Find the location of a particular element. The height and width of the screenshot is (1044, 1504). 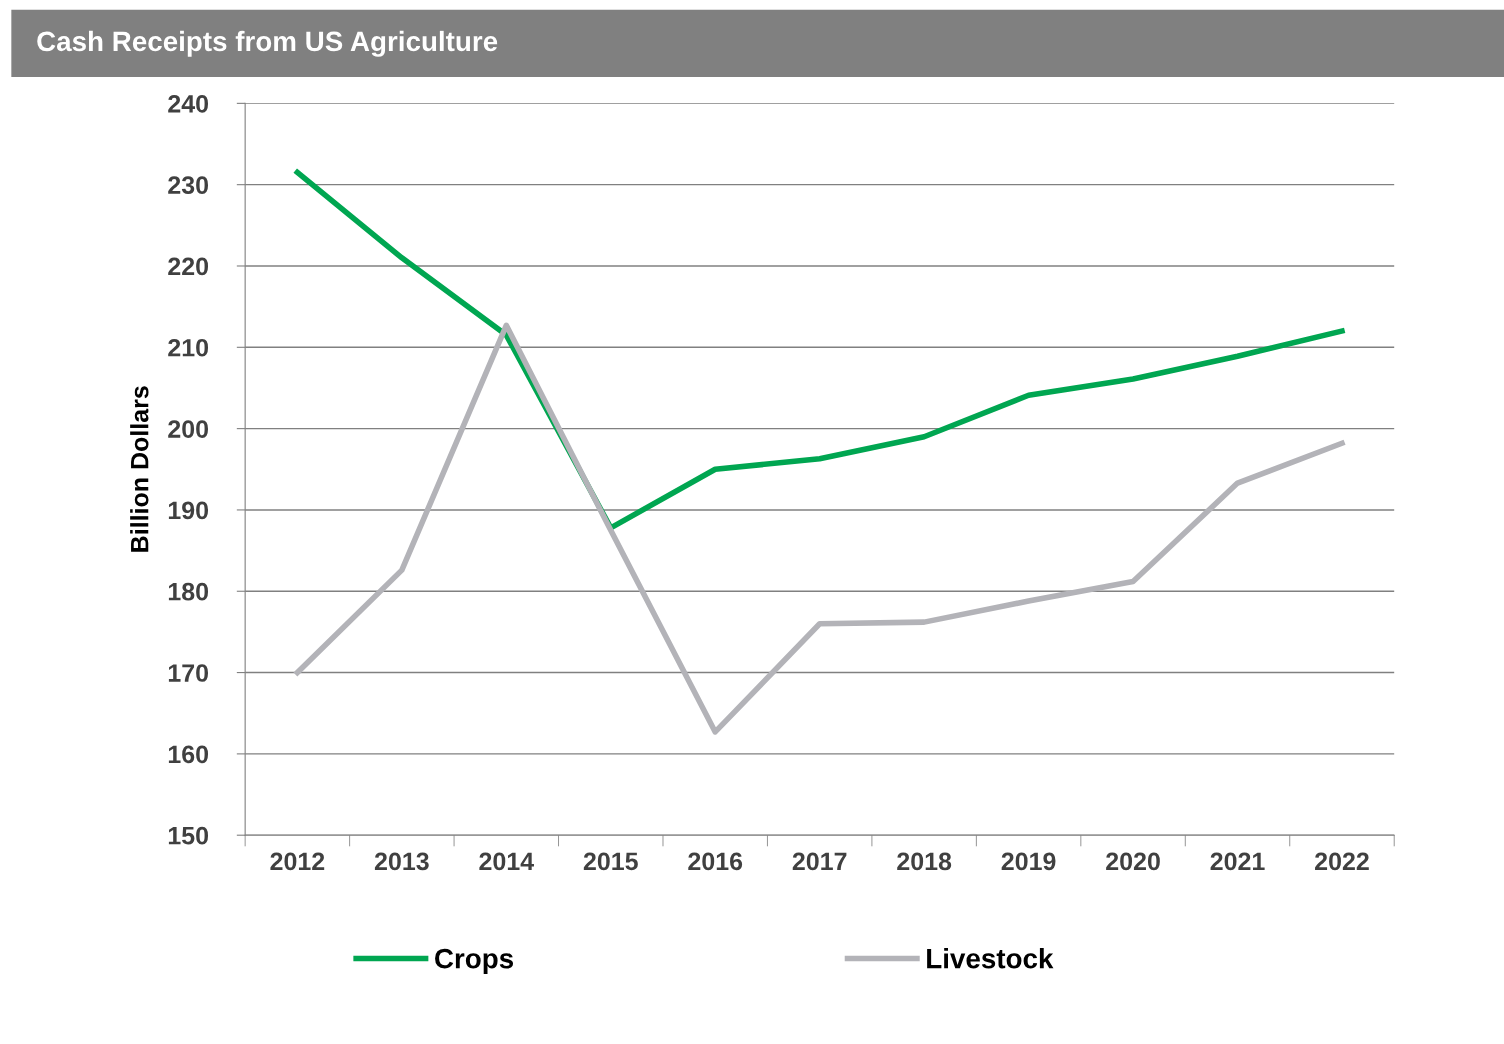

legend-label: Crops is located at coordinates (474, 961).